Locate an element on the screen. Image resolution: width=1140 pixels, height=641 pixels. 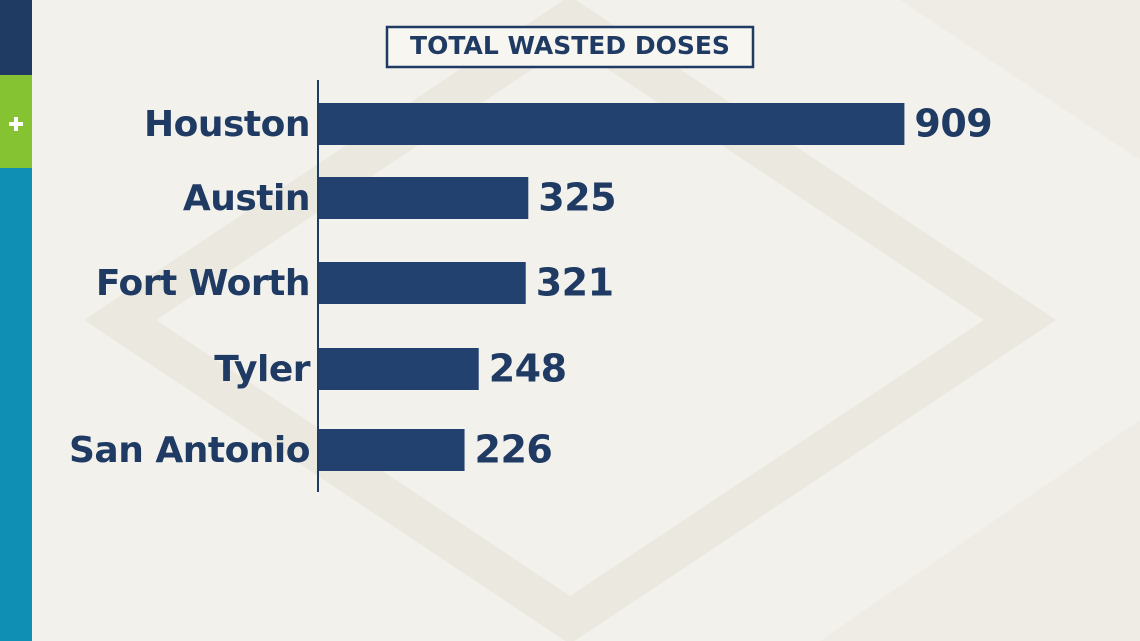
plus-icon is located at coordinates (16, 124).